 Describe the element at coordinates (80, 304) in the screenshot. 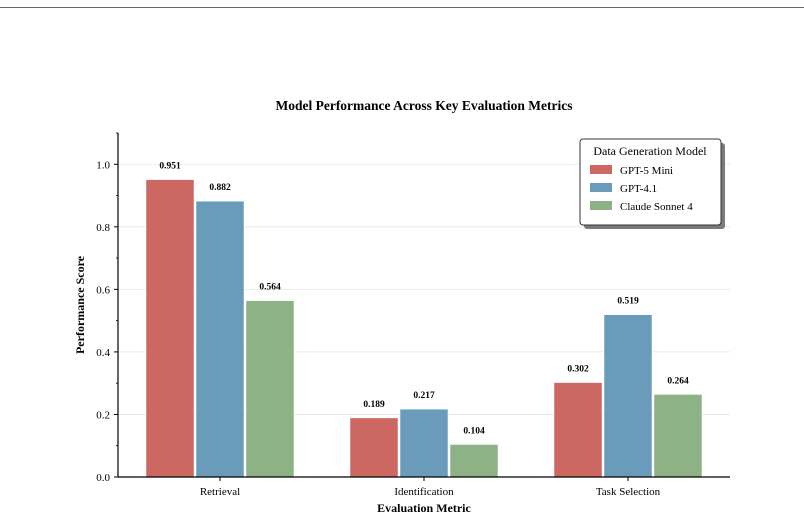

I see `y-axis-label: Performance Score` at that location.